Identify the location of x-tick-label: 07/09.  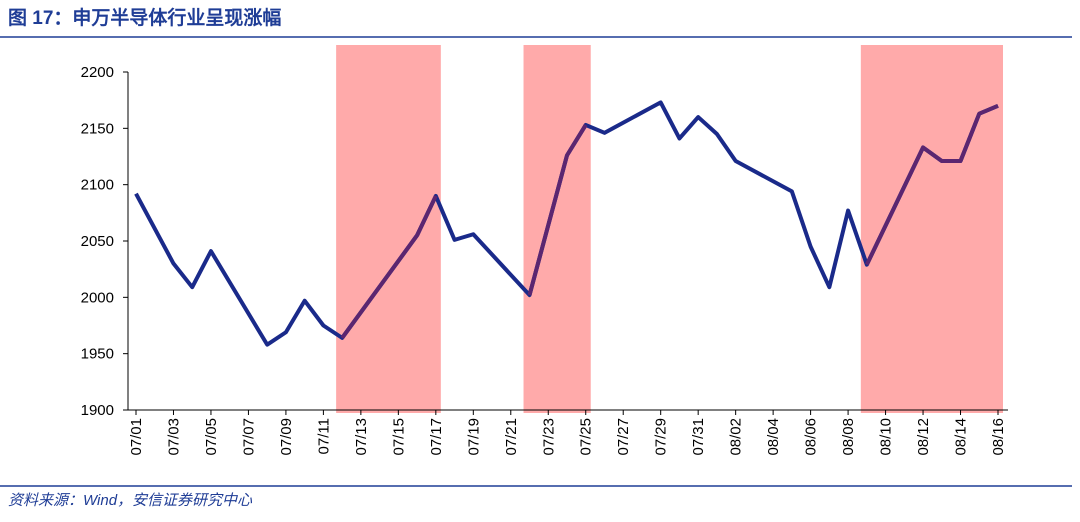
(286, 437).